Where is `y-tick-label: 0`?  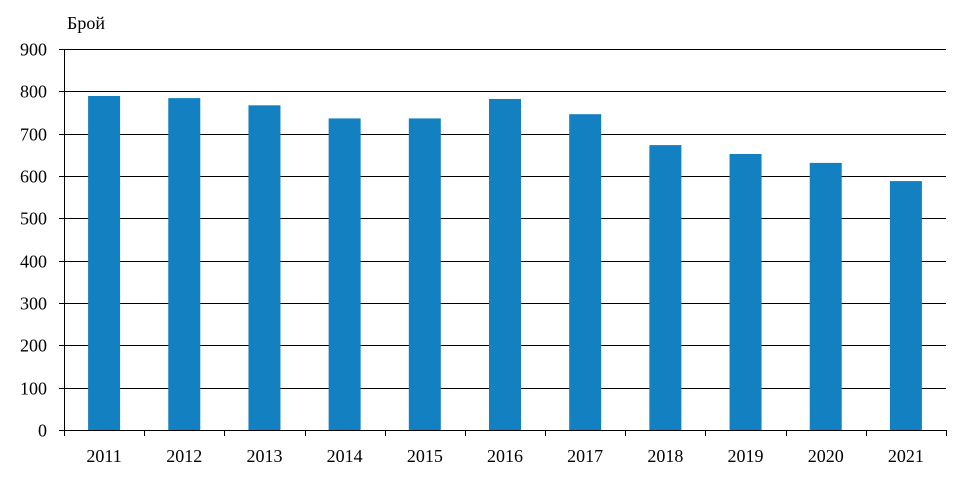
y-tick-label: 0 is located at coordinates (42, 431).